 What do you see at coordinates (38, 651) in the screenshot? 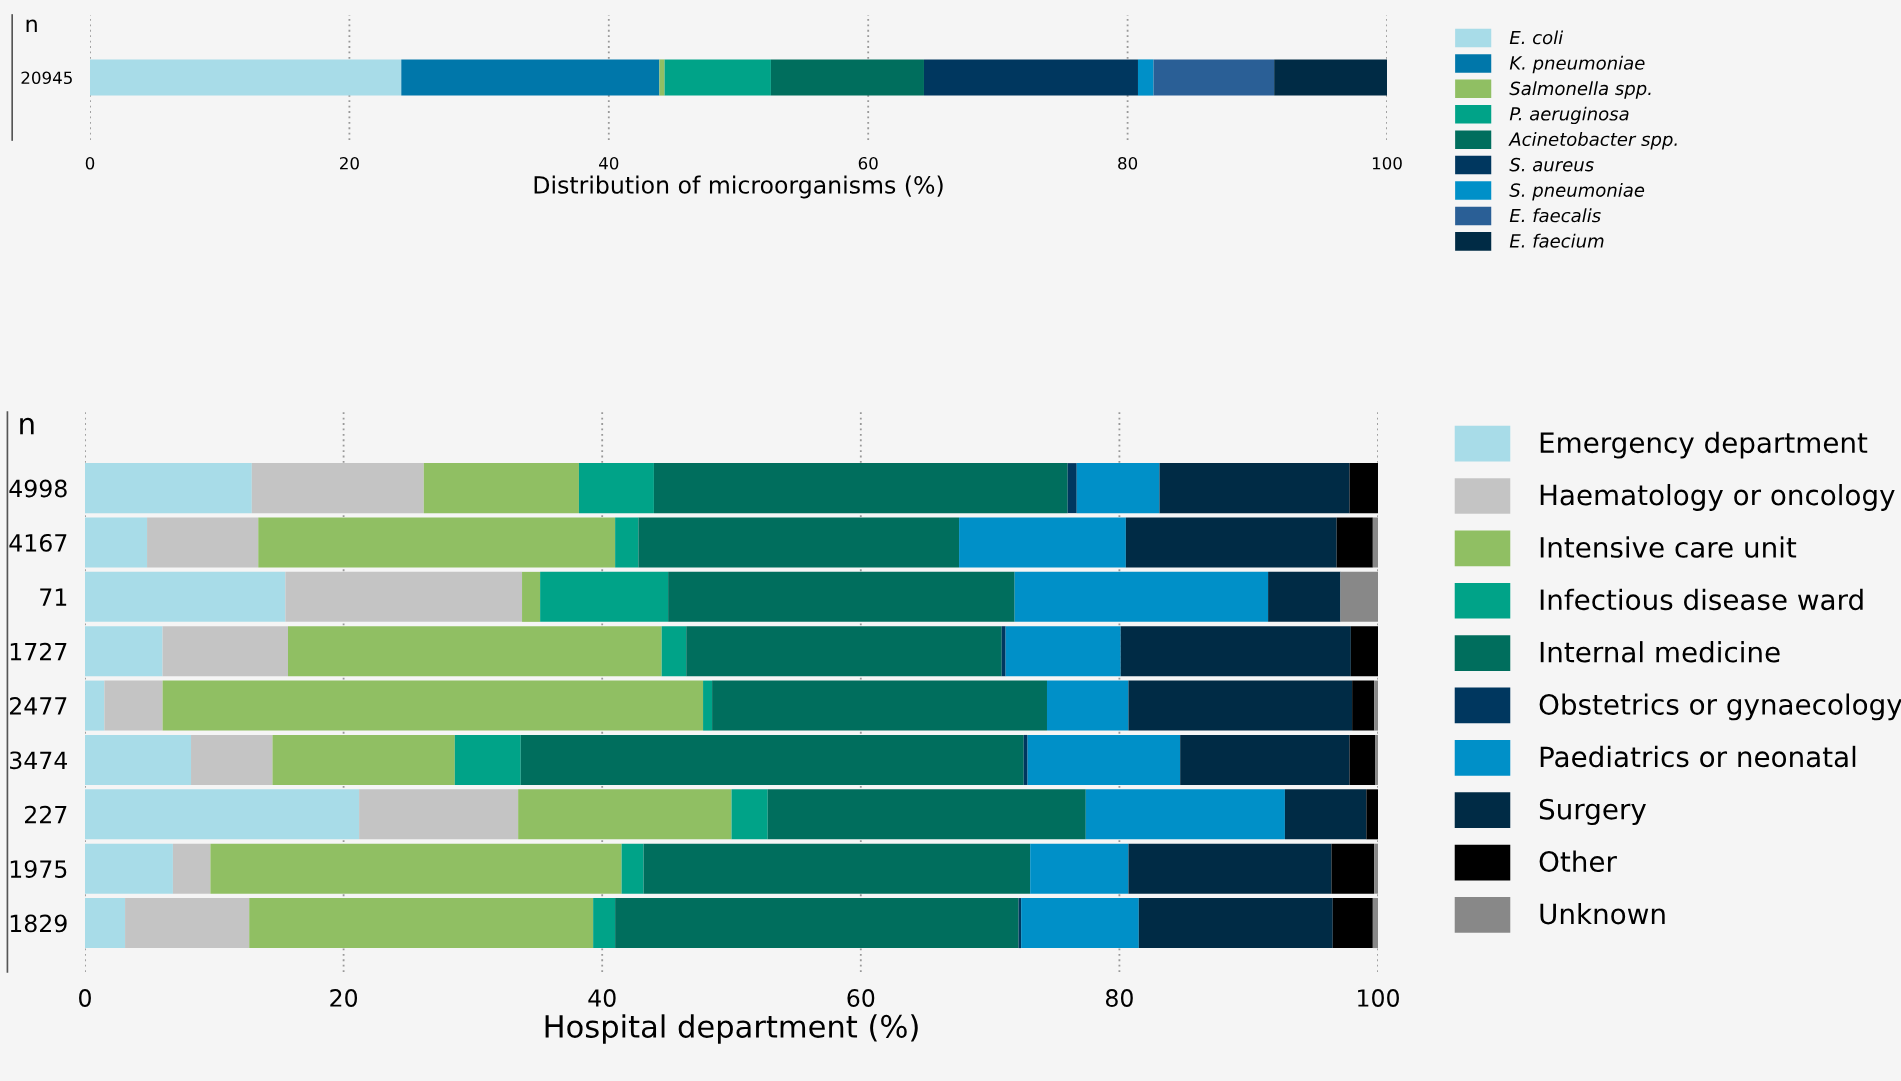
I see `y-tick-label: 1727` at bounding box center [38, 651].